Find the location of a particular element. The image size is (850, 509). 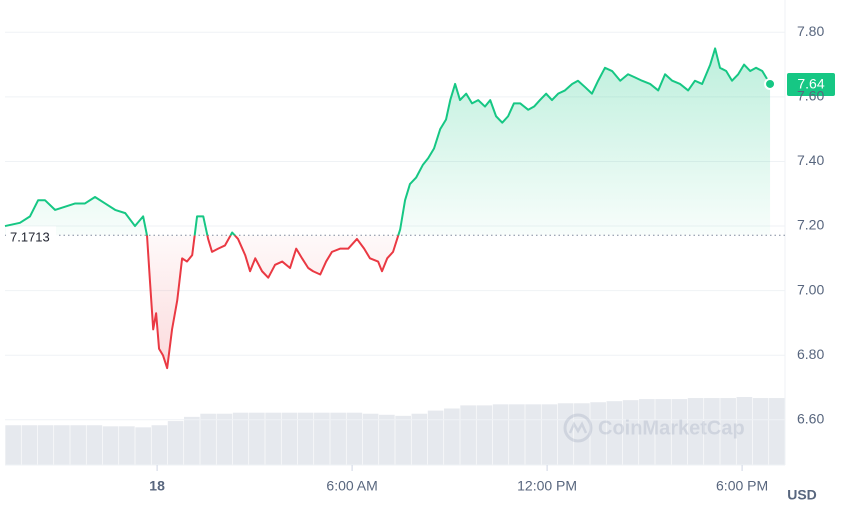

watermark-logo is located at coordinates (578, 428).